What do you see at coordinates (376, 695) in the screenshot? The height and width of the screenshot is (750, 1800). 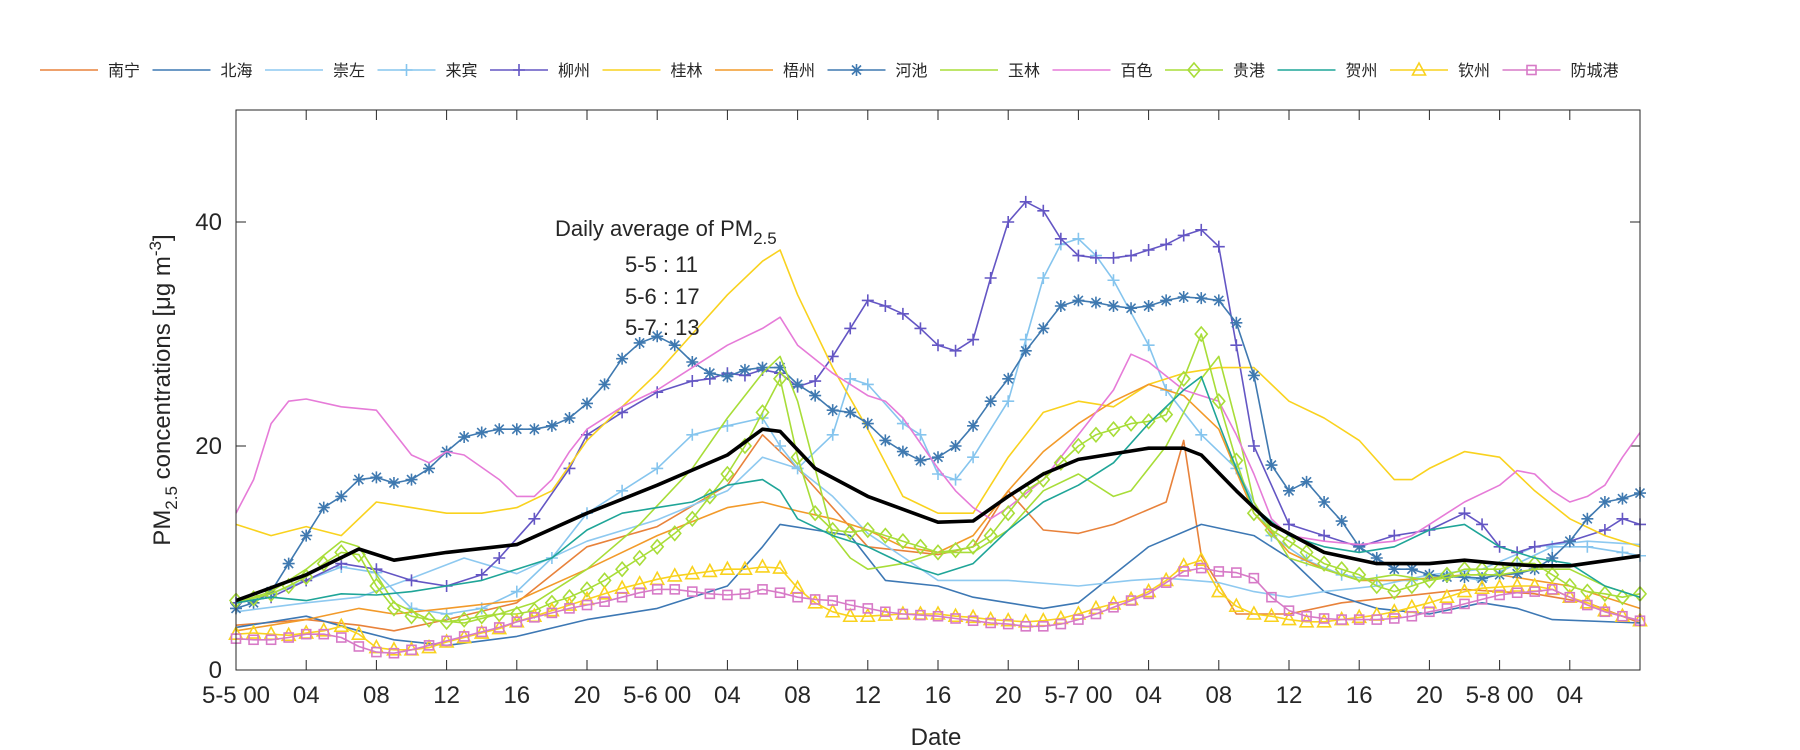 I see `x-tick-label: 08` at bounding box center [376, 695].